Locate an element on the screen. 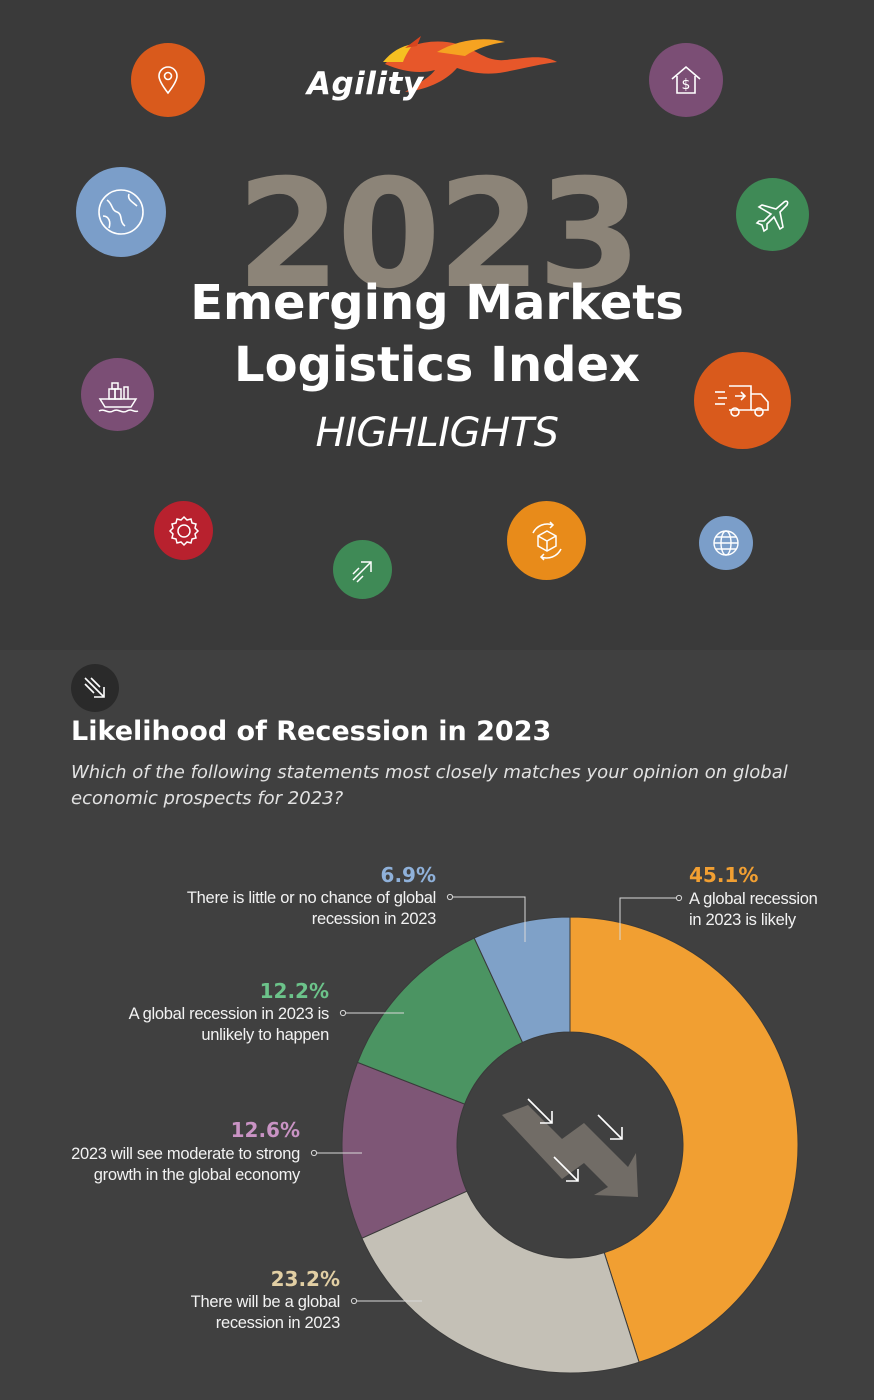  hero-title-line-1: Emerging Markets is located at coordinates (437, 303).